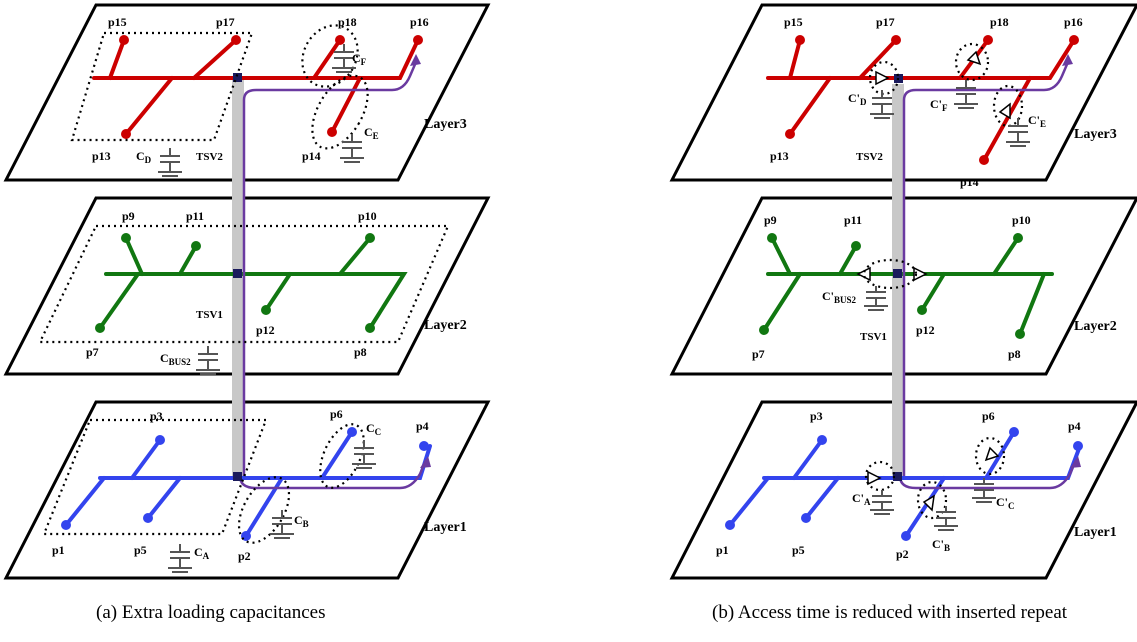  I want to click on layer2-net-a, so click(253, 283).